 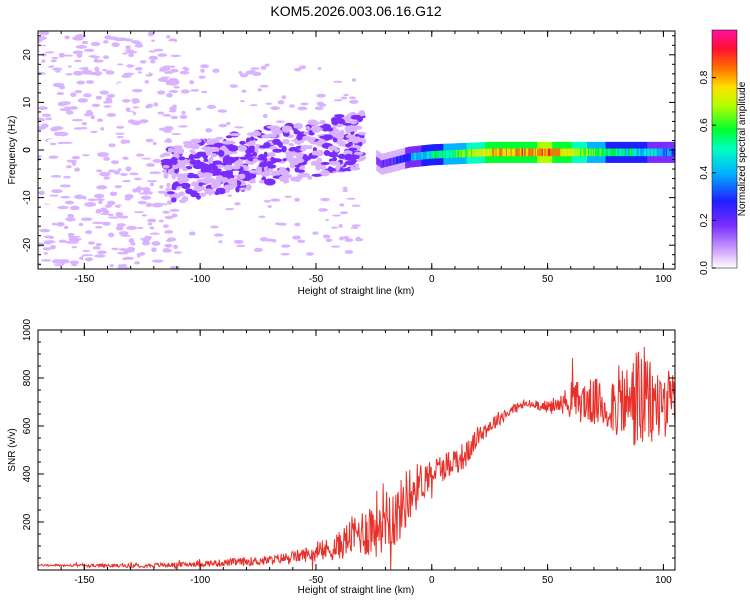 I want to click on figure-title: KOM5.2026.003.06.16.G12, so click(x=355, y=11).